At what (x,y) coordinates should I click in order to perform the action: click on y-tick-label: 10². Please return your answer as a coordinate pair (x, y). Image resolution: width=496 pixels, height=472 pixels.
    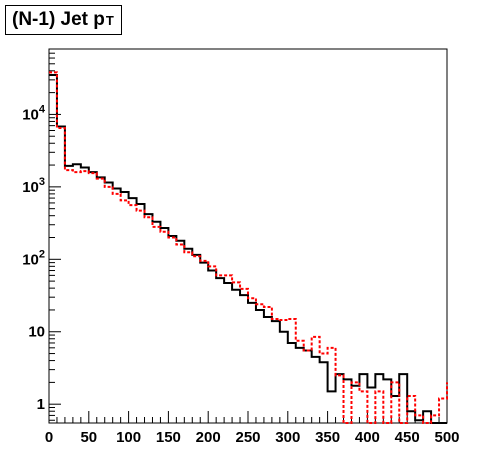
    Looking at the image, I should click on (33, 258).